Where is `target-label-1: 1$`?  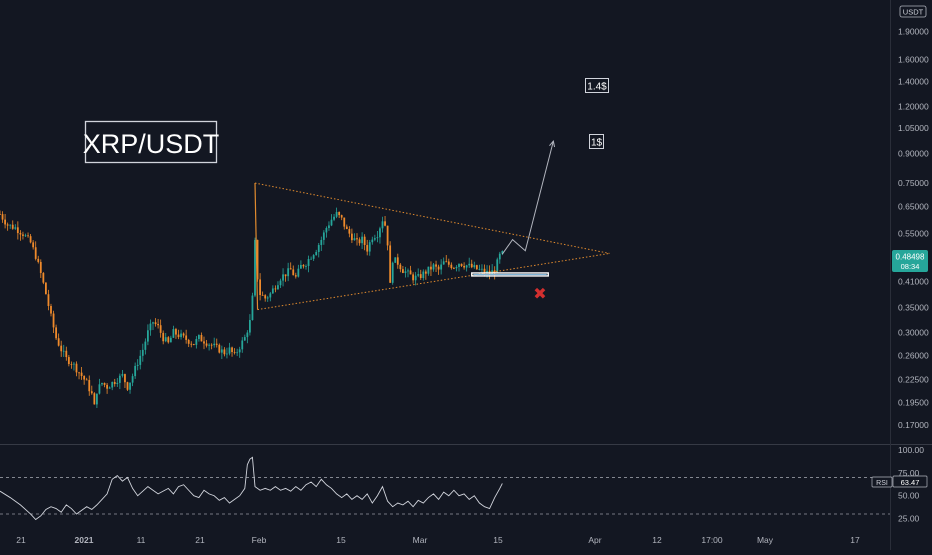 target-label-1: 1$ is located at coordinates (596, 141).